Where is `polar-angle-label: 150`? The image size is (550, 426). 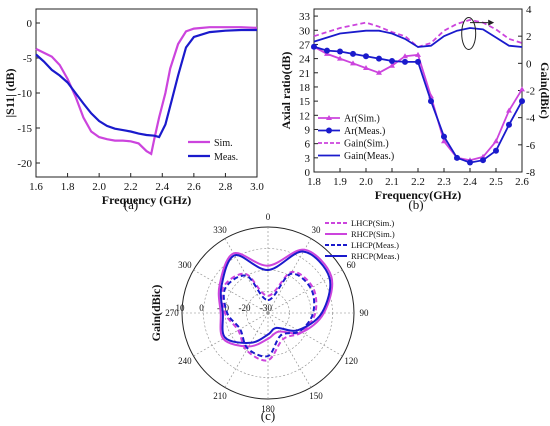
polar-angle-label: 150 is located at coordinates (316, 396).